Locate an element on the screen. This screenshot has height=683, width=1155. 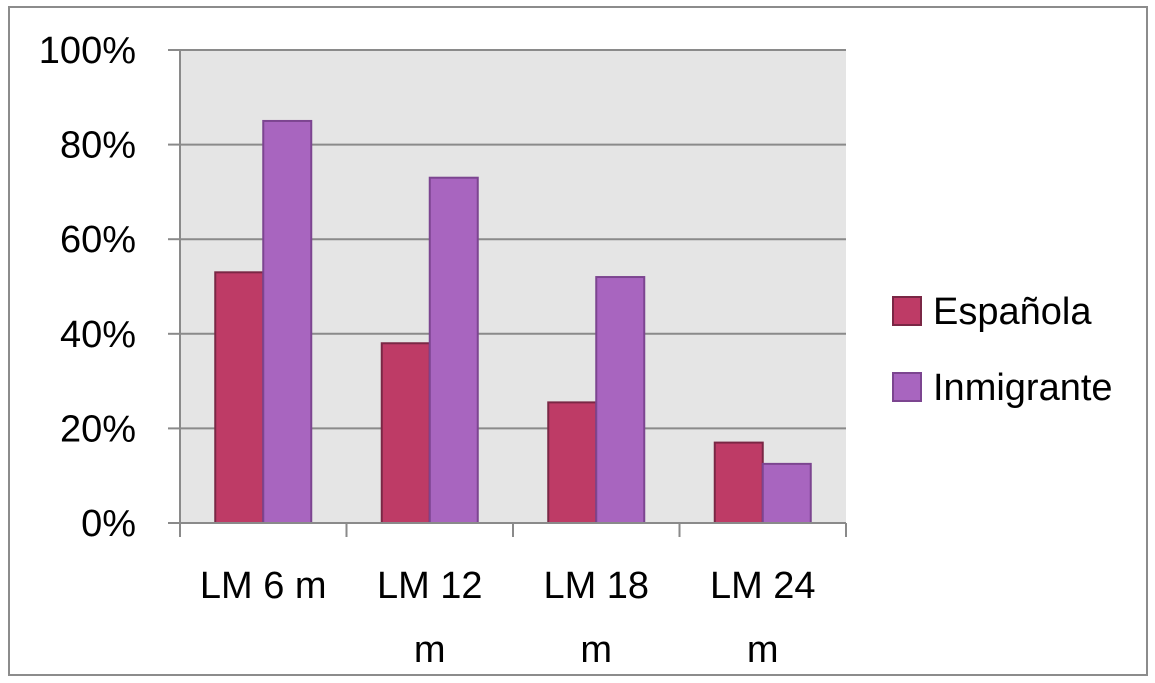
legend-label: Española is located at coordinates (1012, 312).